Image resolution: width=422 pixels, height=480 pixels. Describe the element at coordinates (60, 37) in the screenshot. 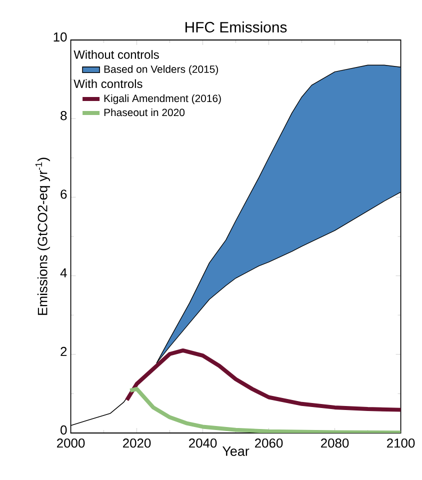

I see `y-tick-label: 10` at that location.